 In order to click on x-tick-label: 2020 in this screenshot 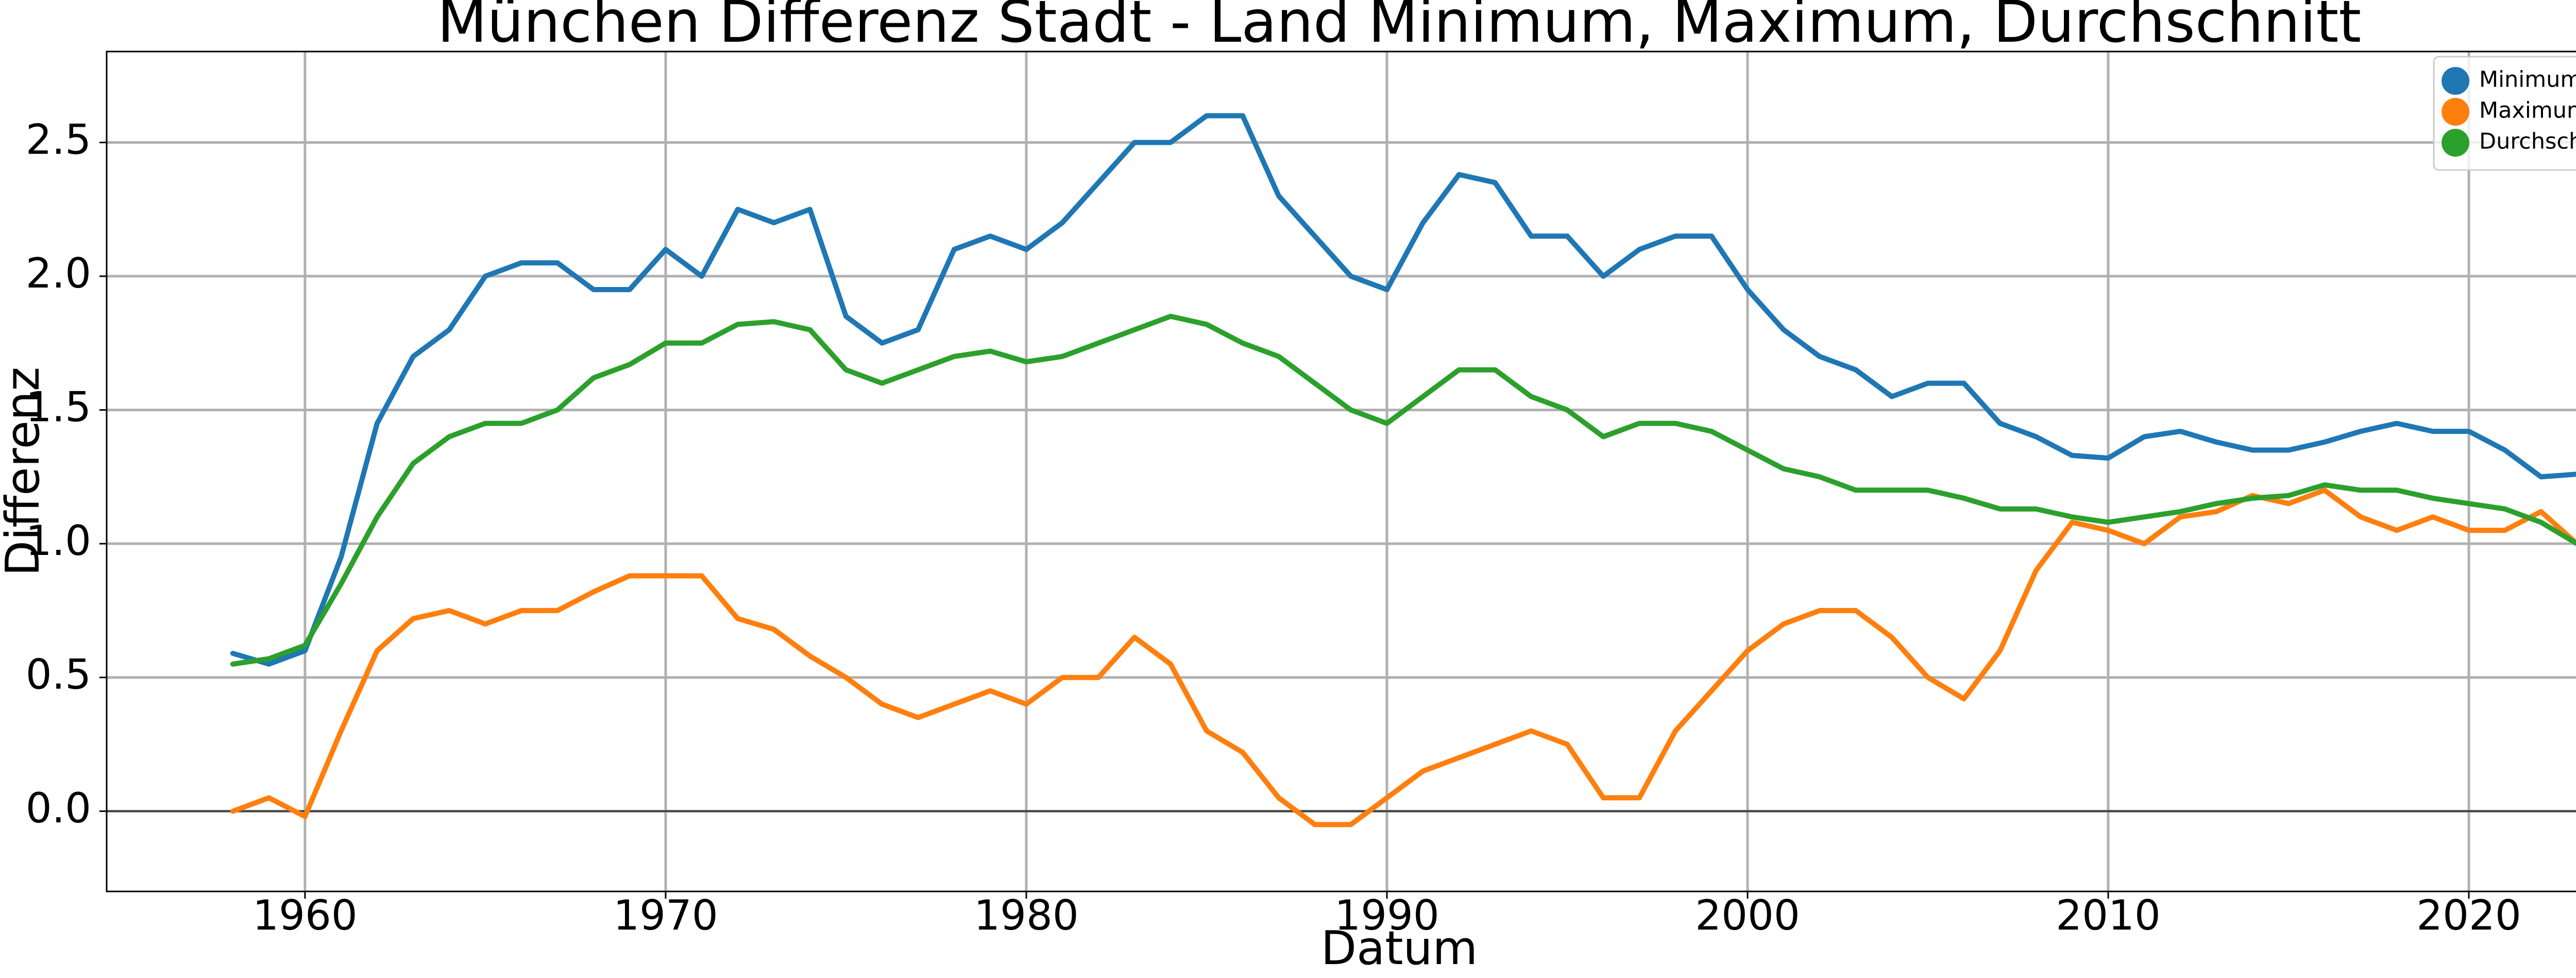, I will do `click(2468, 915)`.